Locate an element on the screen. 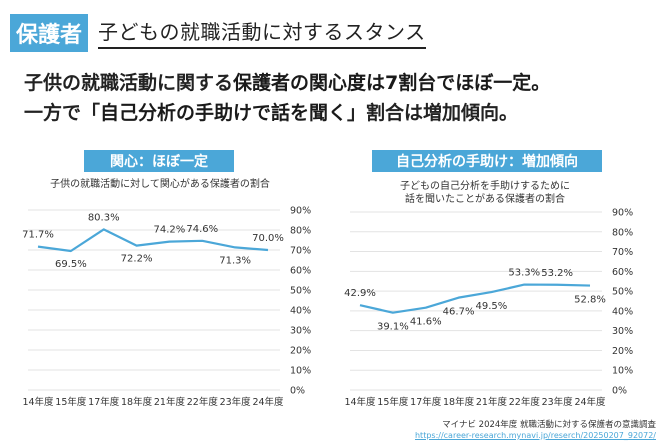  chart-2-x-tick-label: 22年度 is located at coordinates (525, 402).